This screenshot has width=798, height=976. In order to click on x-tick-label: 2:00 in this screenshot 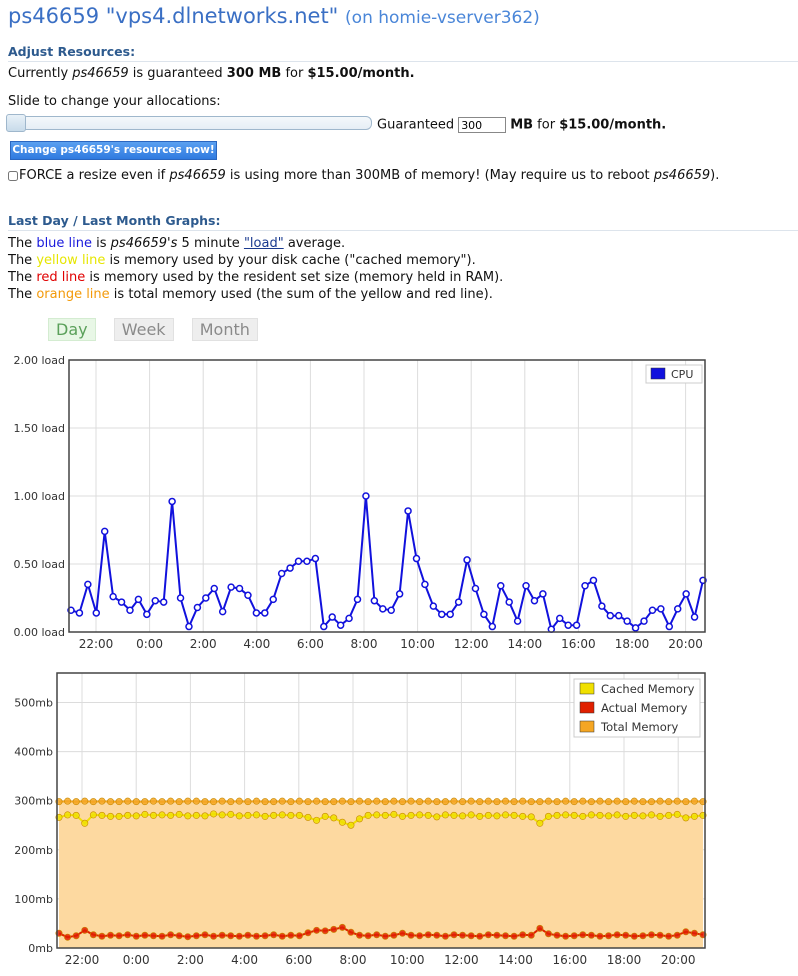, I will do `click(203, 644)`.